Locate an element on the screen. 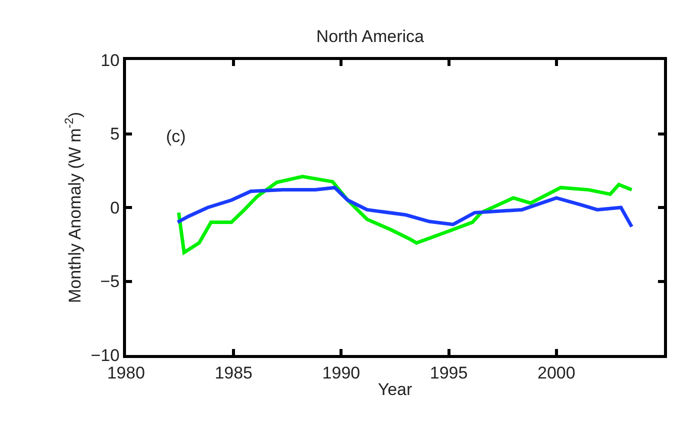  y-tick-label: −10 is located at coordinates (105, 355).